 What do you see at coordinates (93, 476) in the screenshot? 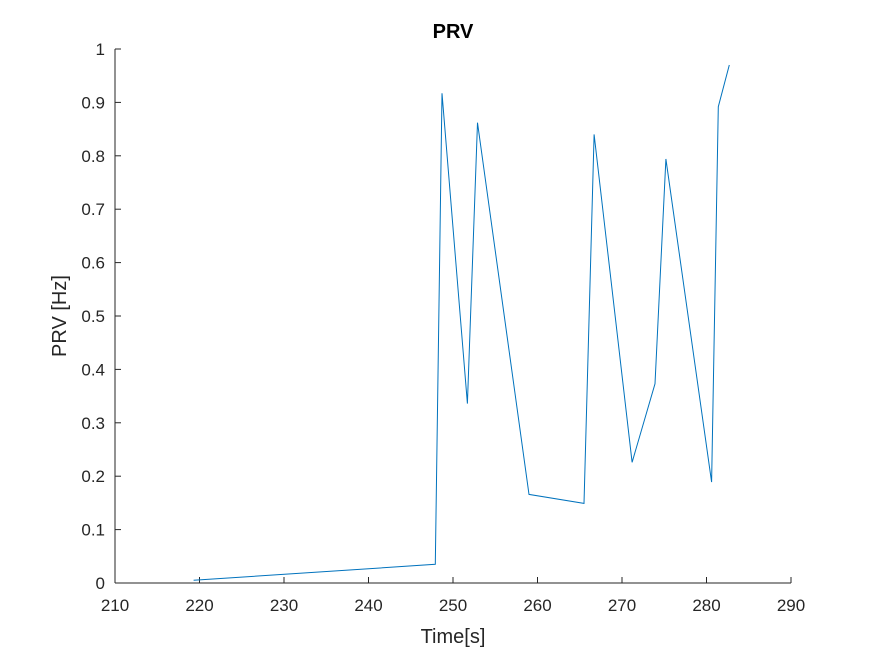
I see `y-tick-label: 0.2` at bounding box center [93, 476].